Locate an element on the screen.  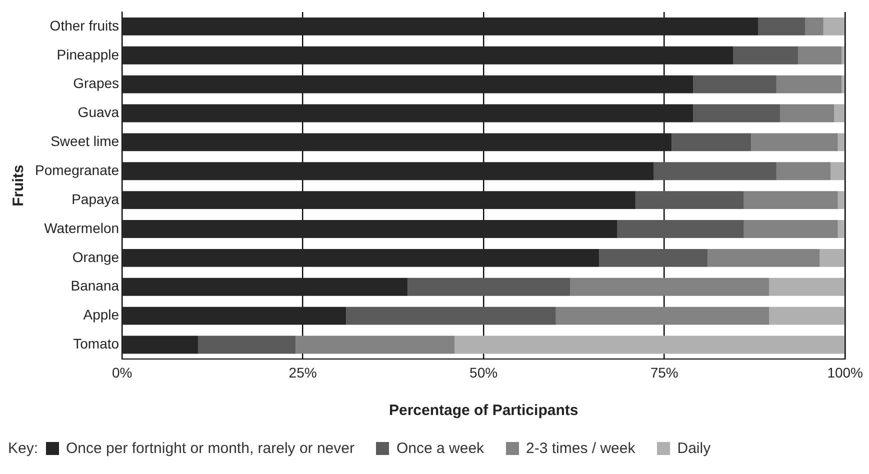
x-tick-label: 50% is located at coordinates (484, 372).